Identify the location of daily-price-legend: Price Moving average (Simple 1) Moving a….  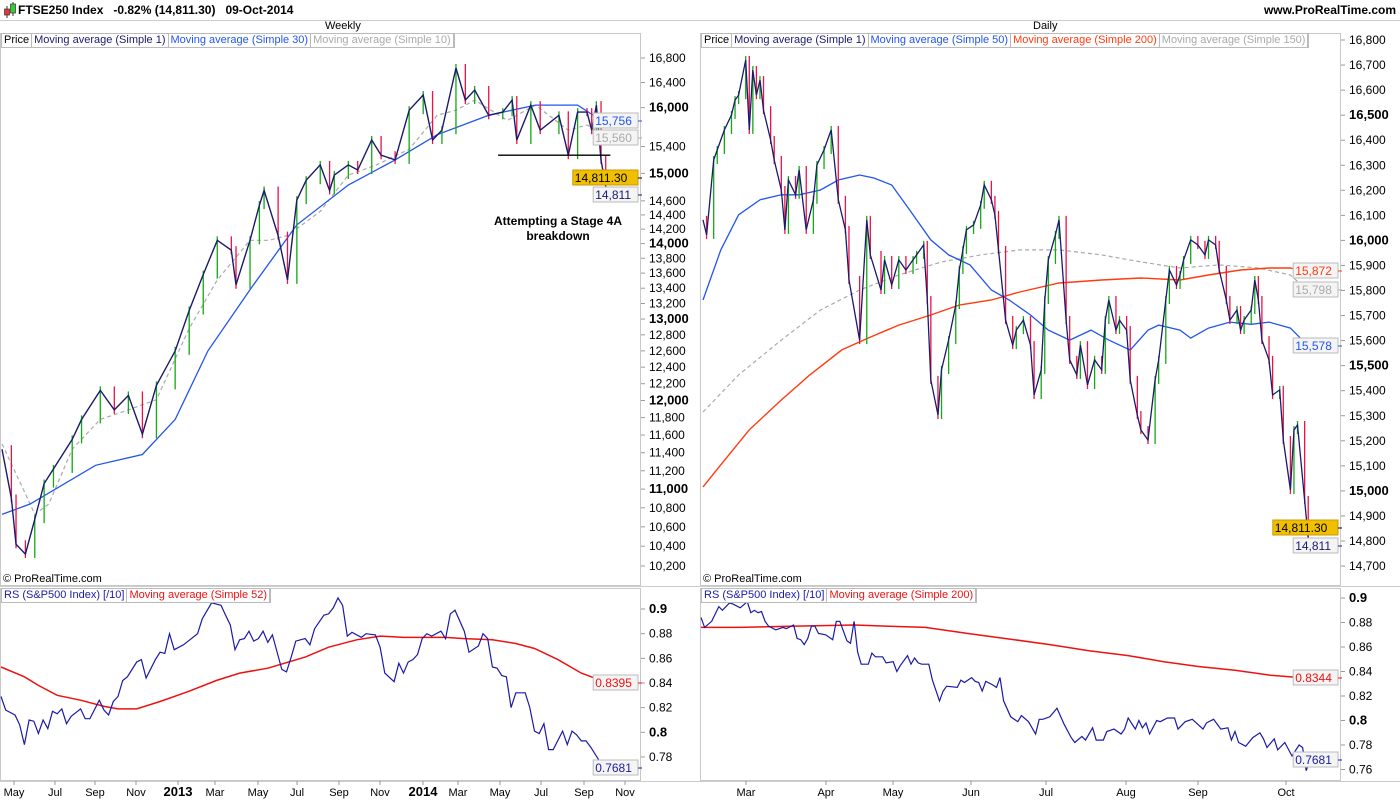
(1005, 40).